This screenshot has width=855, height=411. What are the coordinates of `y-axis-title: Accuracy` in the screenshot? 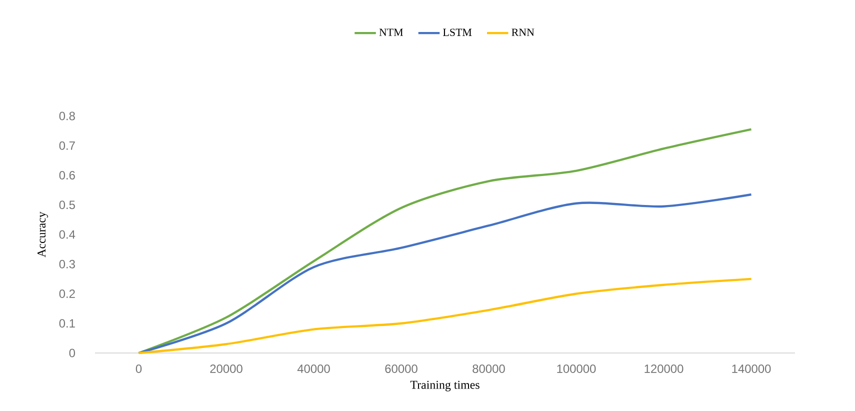 It's located at (43, 235).